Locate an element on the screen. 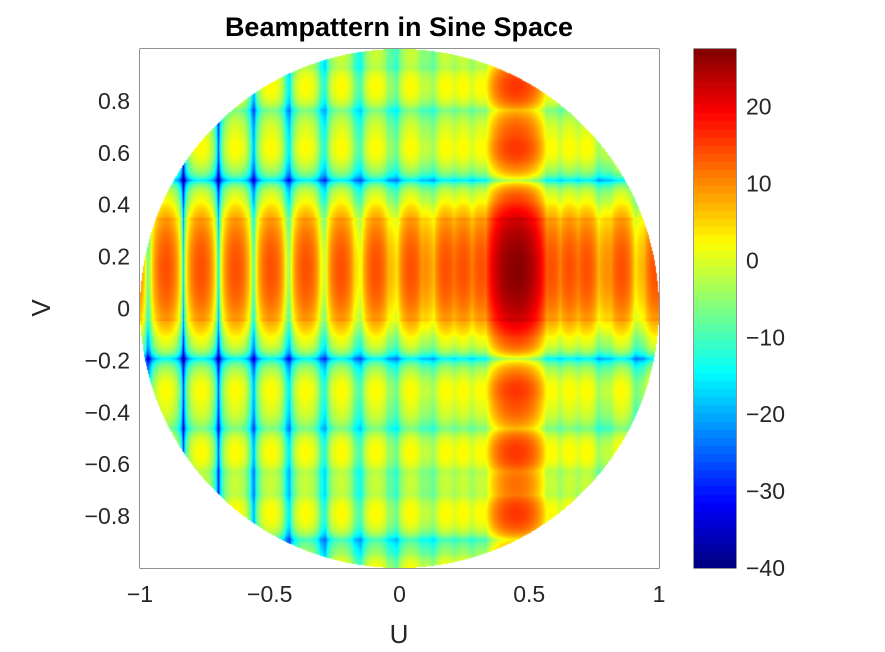  chart-title: Beampattern in Sine Space is located at coordinates (399, 27).